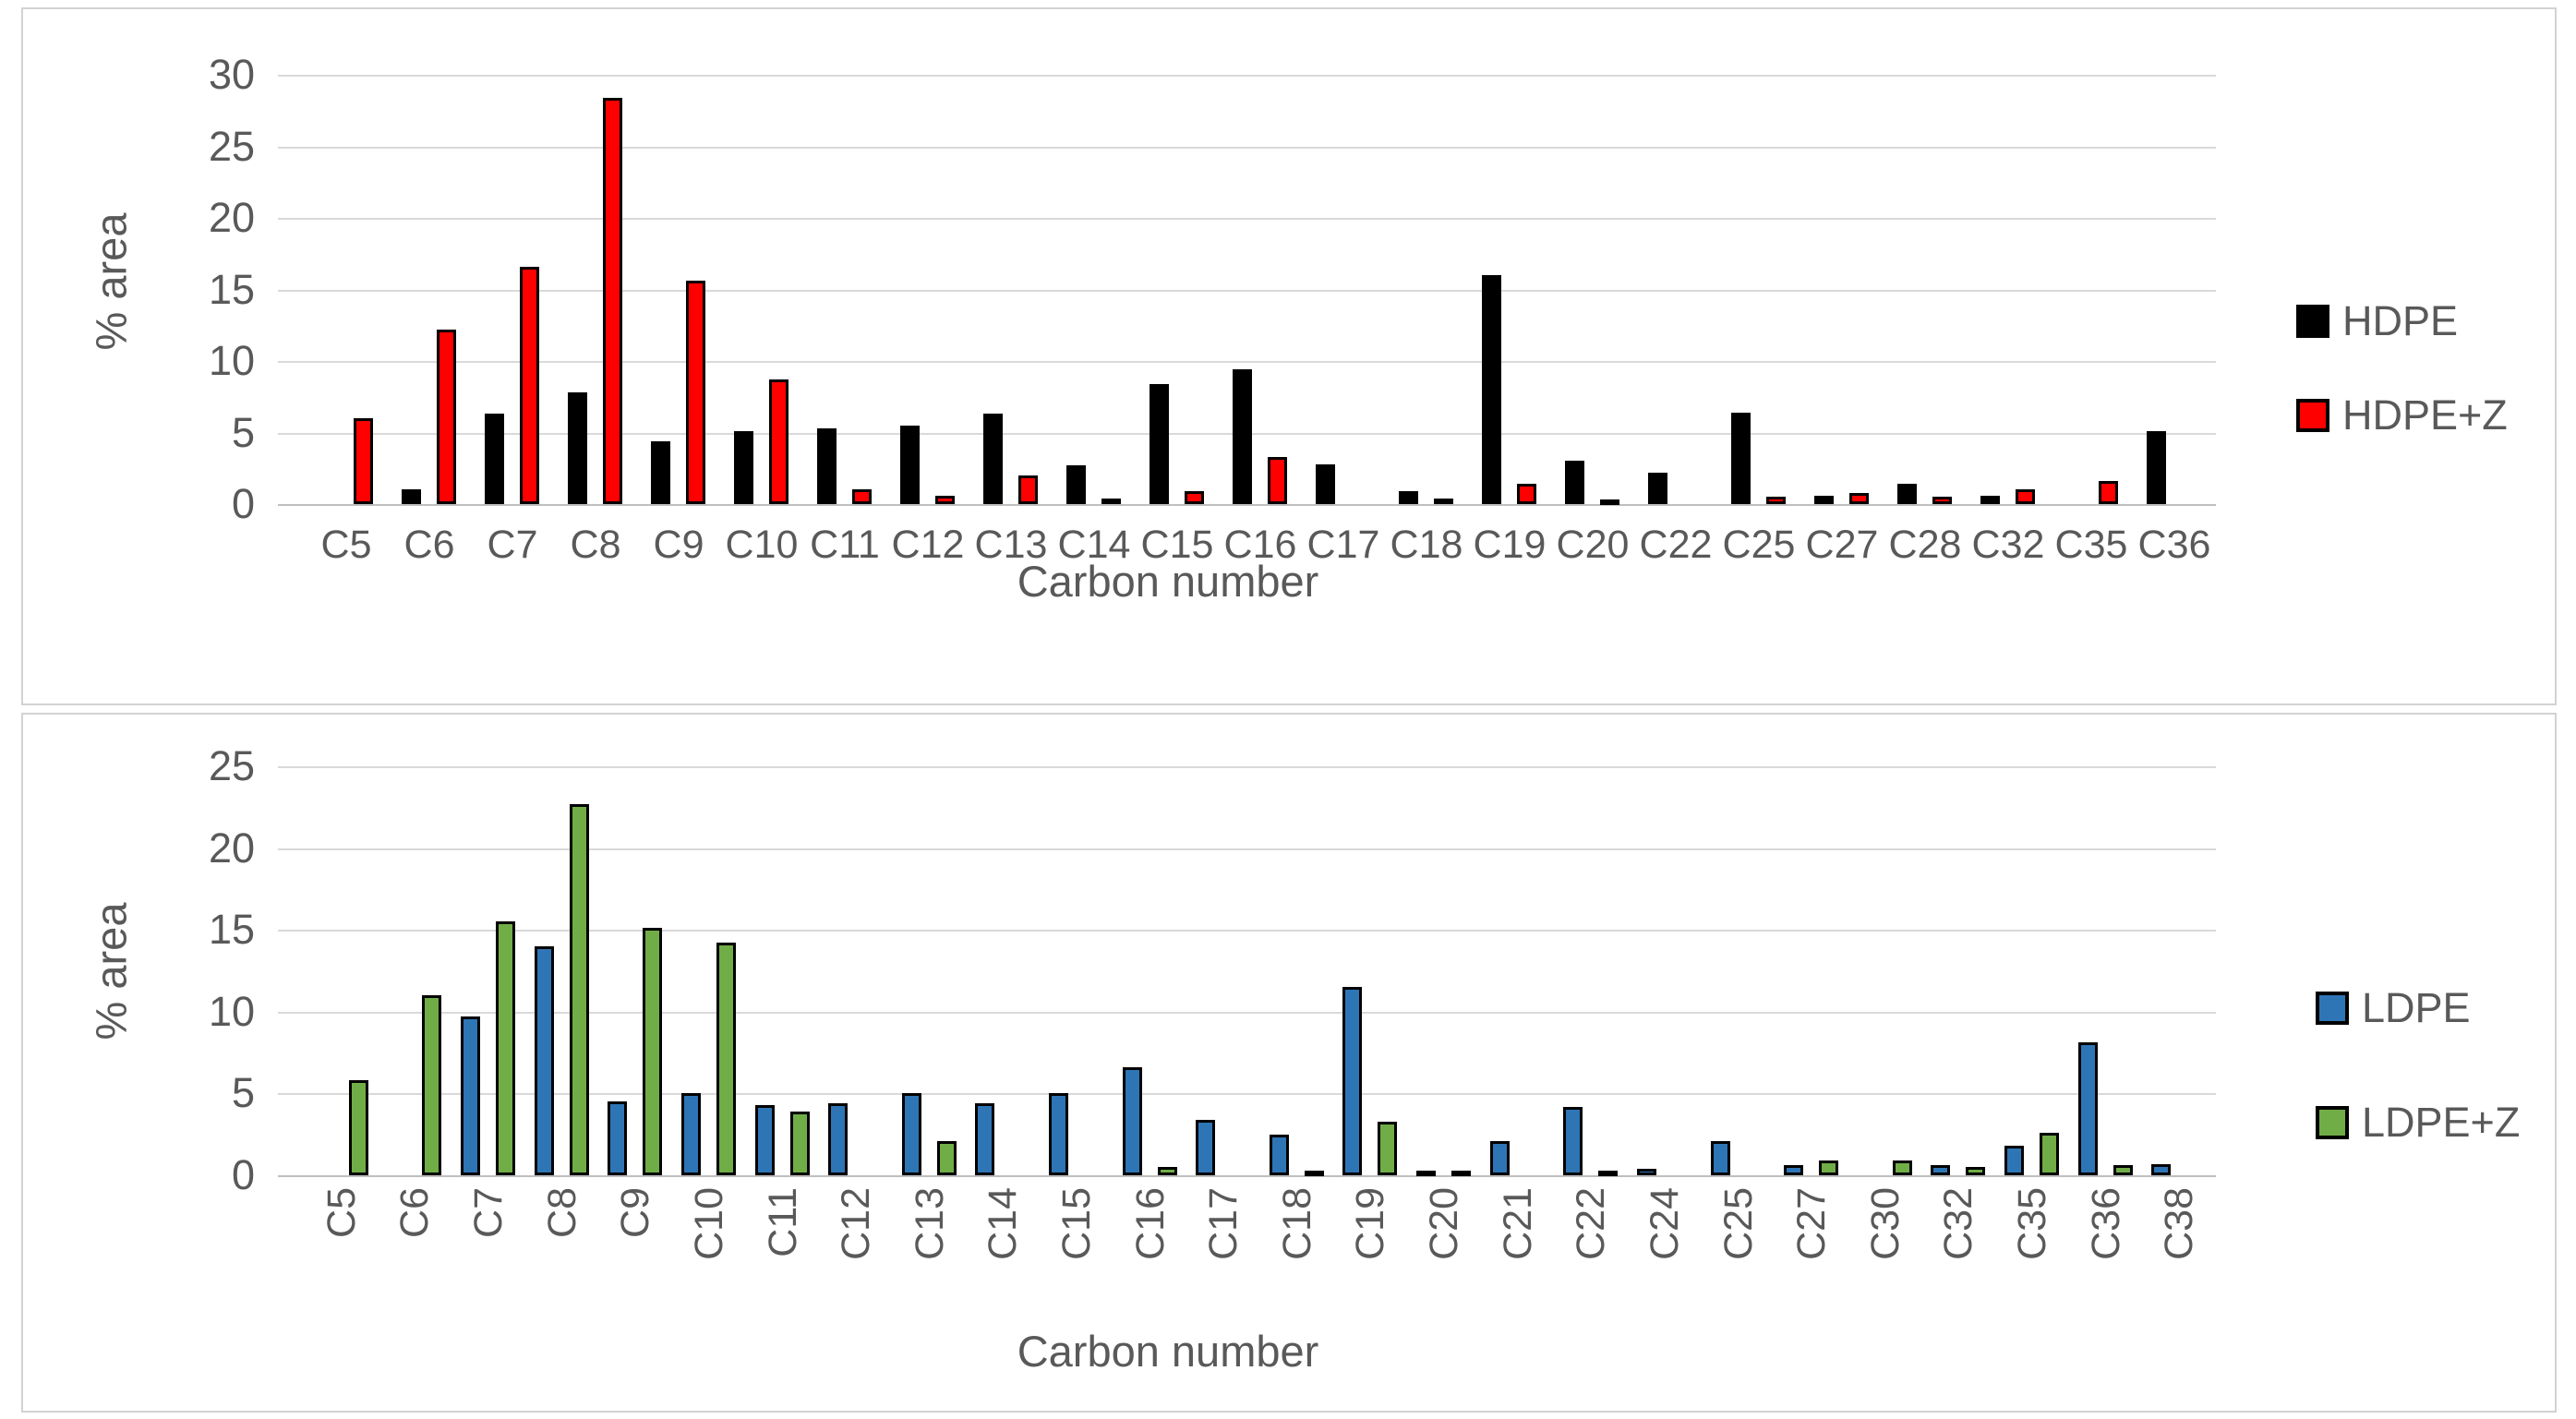 This screenshot has height=1419, width=2576. Describe the element at coordinates (1011, 545) in the screenshot. I see `x-tick-label-c13: C13` at that location.